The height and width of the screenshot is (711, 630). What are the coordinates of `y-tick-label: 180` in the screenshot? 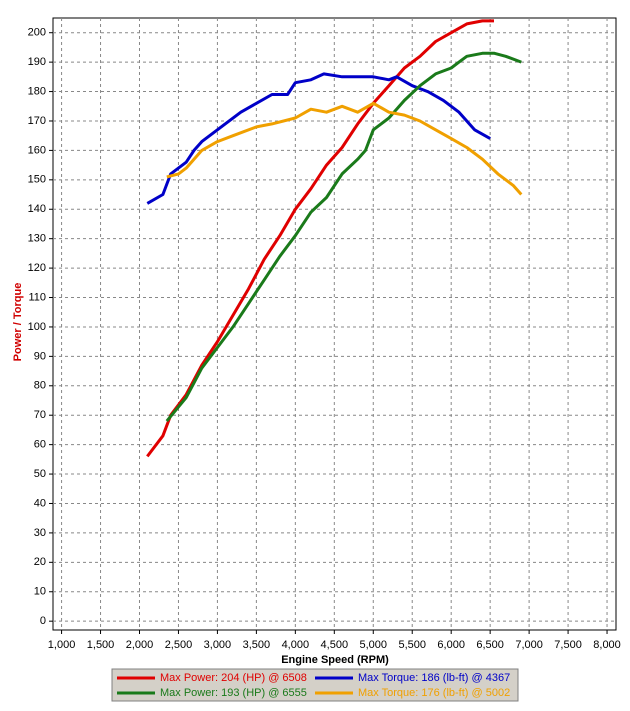 It's located at (37, 91).